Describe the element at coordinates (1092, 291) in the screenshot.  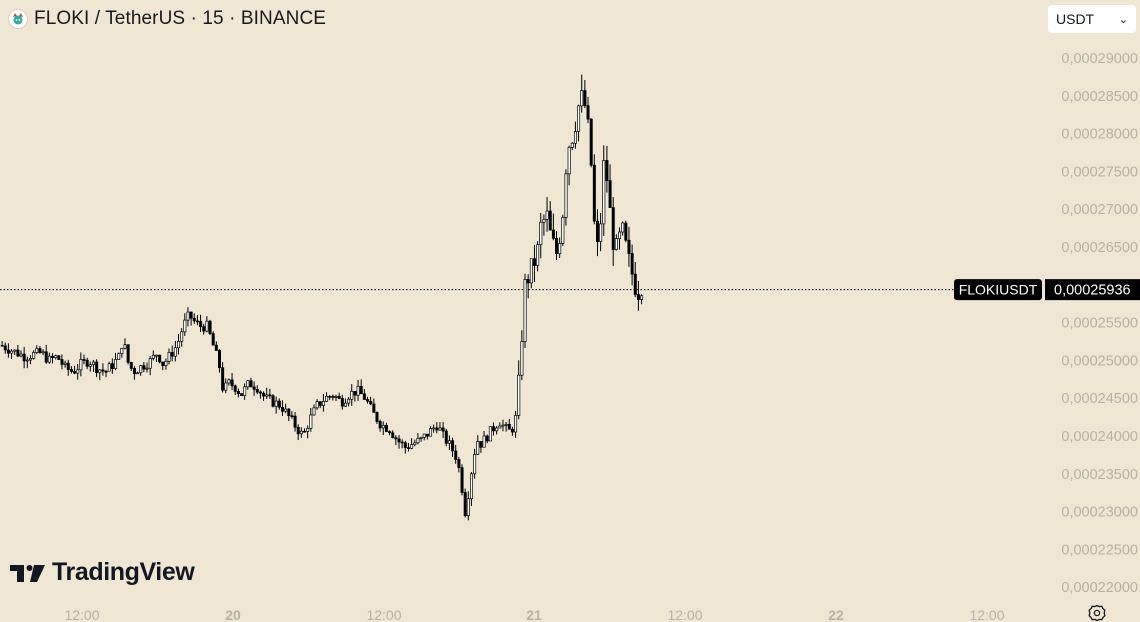
I see `last-price-label: 0,00025936` at that location.